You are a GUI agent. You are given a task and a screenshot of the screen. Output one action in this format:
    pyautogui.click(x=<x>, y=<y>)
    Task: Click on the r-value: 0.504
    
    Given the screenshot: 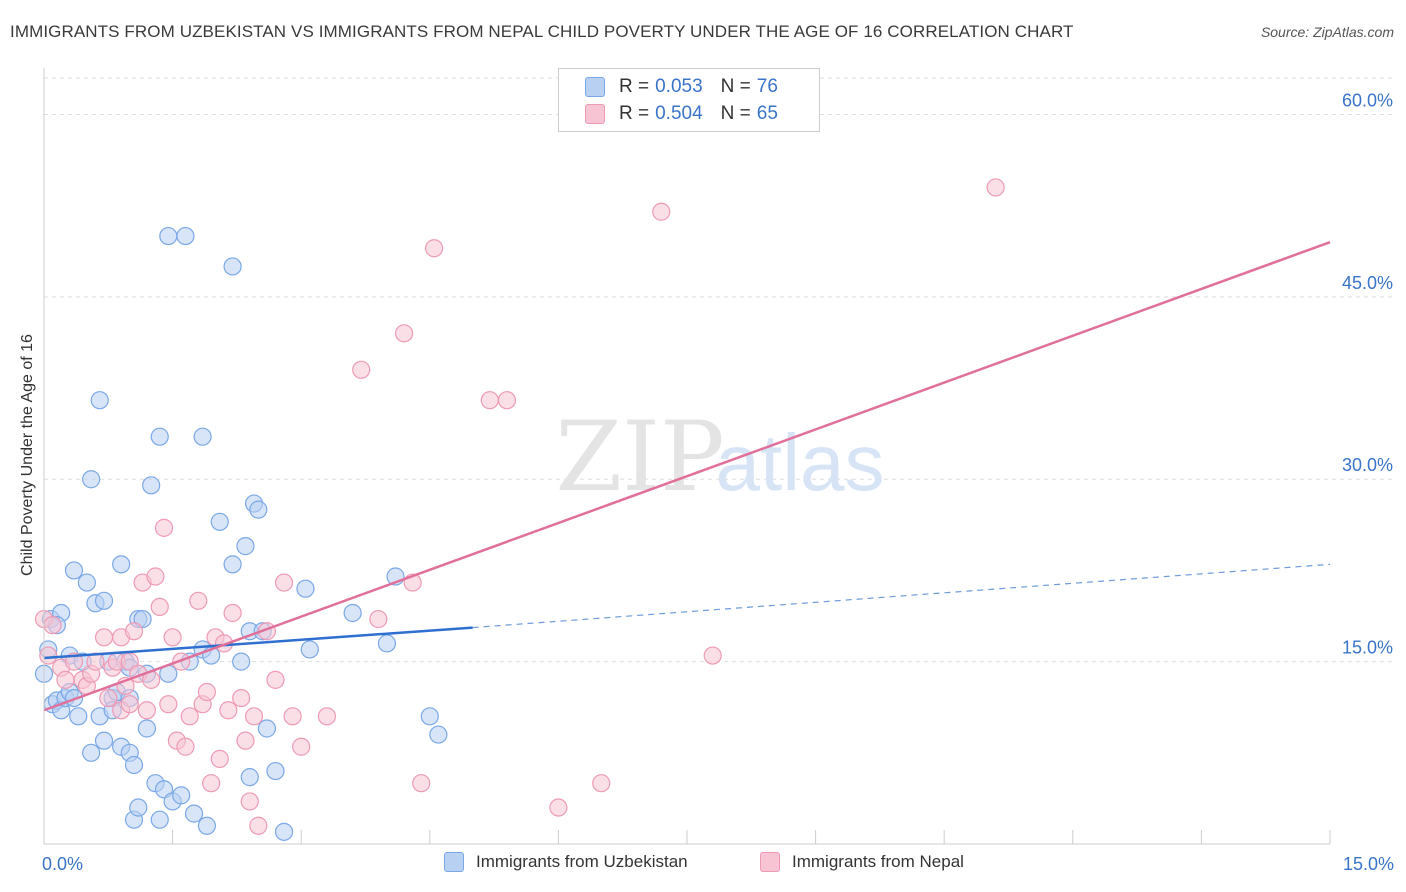 What is the action you would take?
    pyautogui.click(x=679, y=113)
    